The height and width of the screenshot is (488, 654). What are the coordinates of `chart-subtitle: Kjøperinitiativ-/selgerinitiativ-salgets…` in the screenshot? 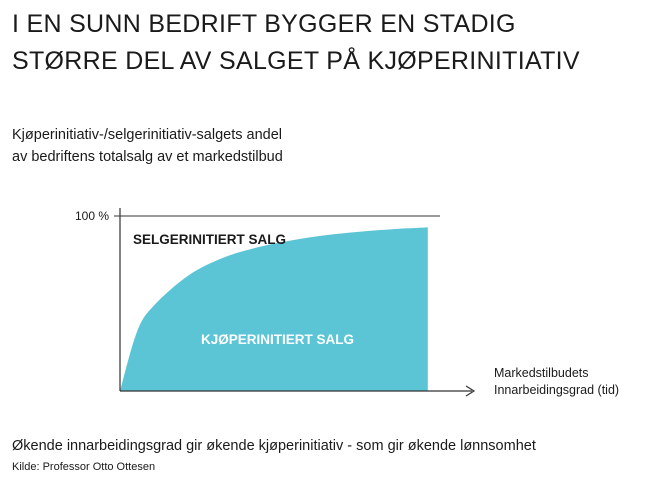 It's located at (147, 146).